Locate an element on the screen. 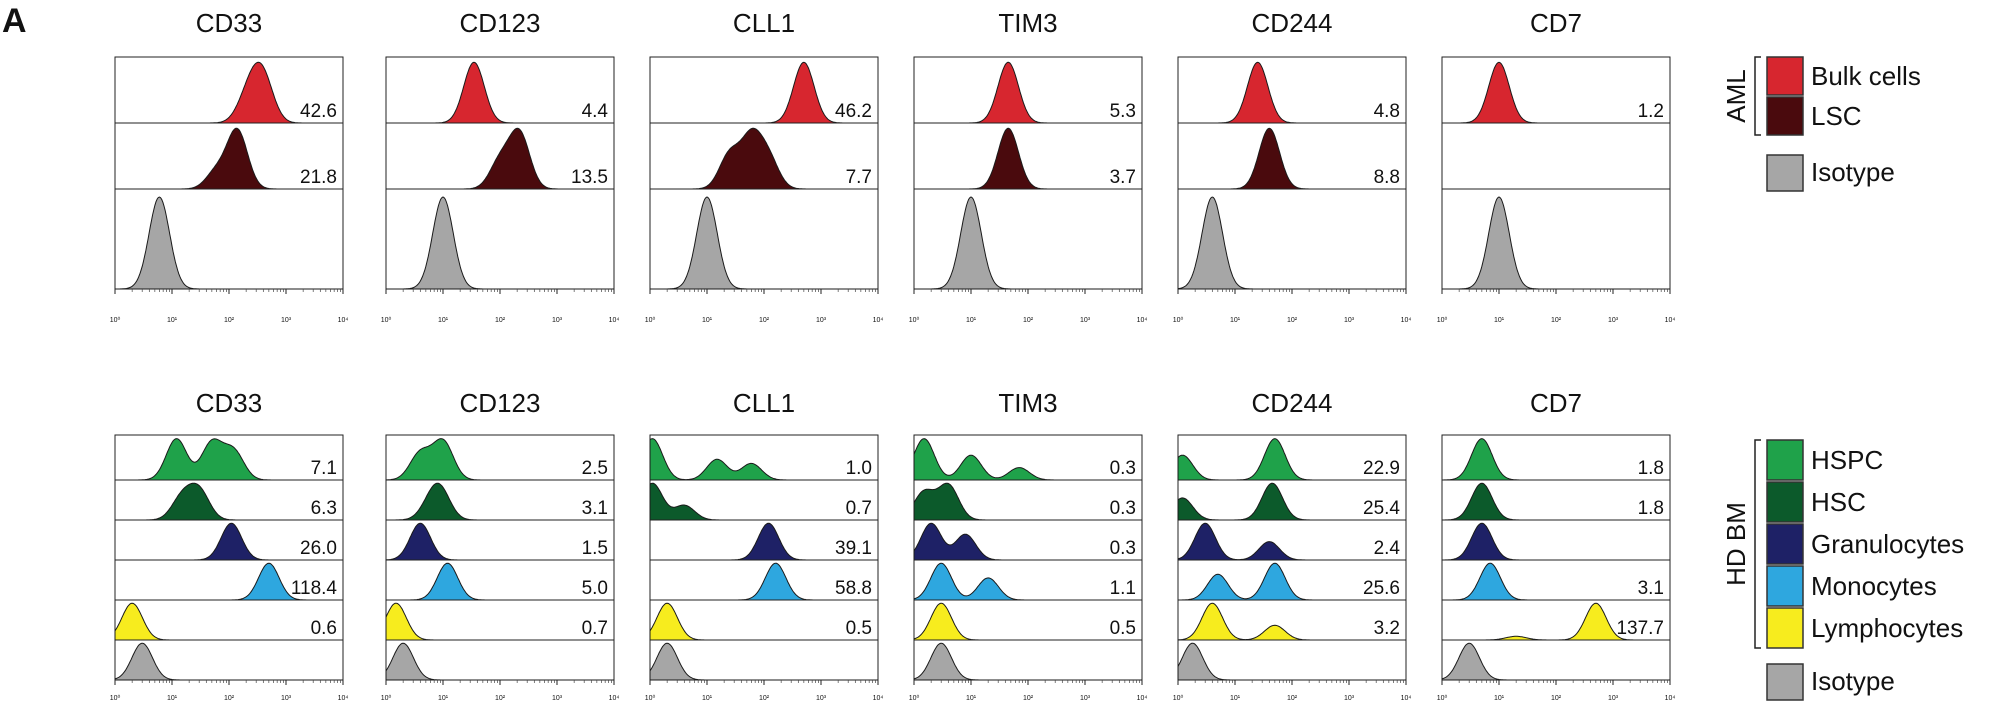 The image size is (1989, 709). mfi-value: 1.8 is located at coordinates (1651, 468).